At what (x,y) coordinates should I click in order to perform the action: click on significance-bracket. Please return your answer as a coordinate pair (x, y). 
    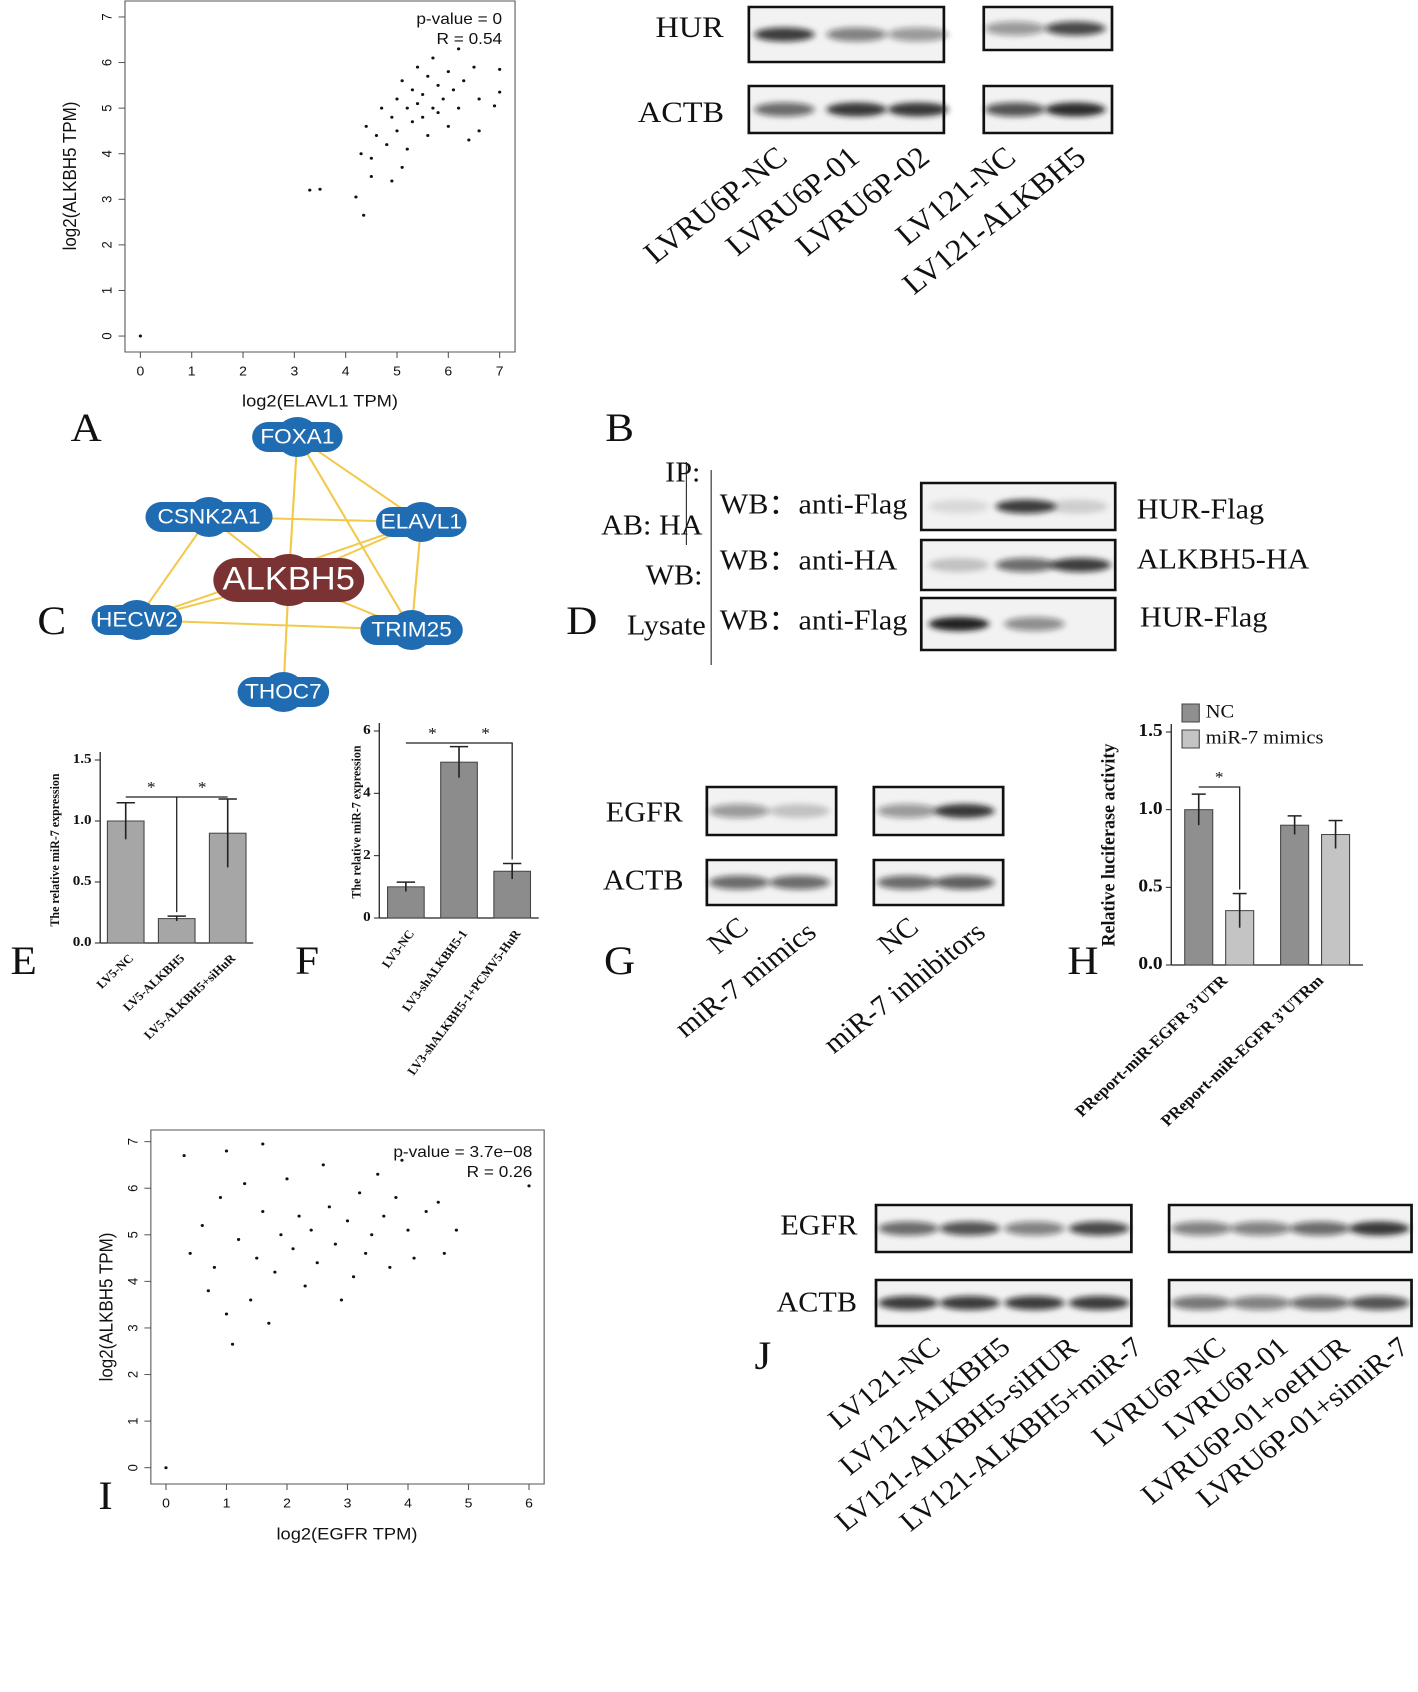
    Looking at the image, I should click on (1219, 838).